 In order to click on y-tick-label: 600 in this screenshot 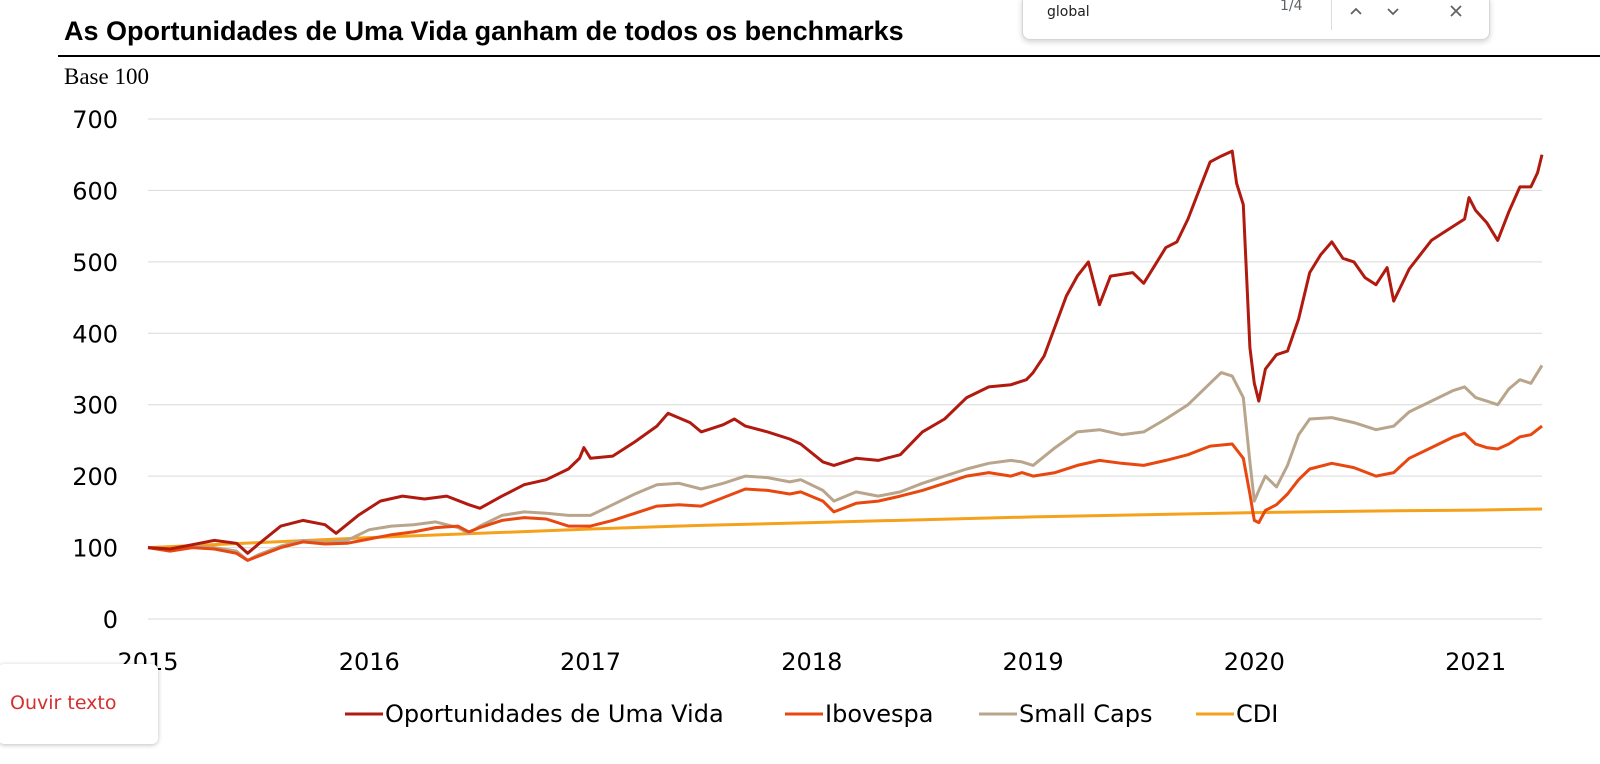, I will do `click(95, 191)`.